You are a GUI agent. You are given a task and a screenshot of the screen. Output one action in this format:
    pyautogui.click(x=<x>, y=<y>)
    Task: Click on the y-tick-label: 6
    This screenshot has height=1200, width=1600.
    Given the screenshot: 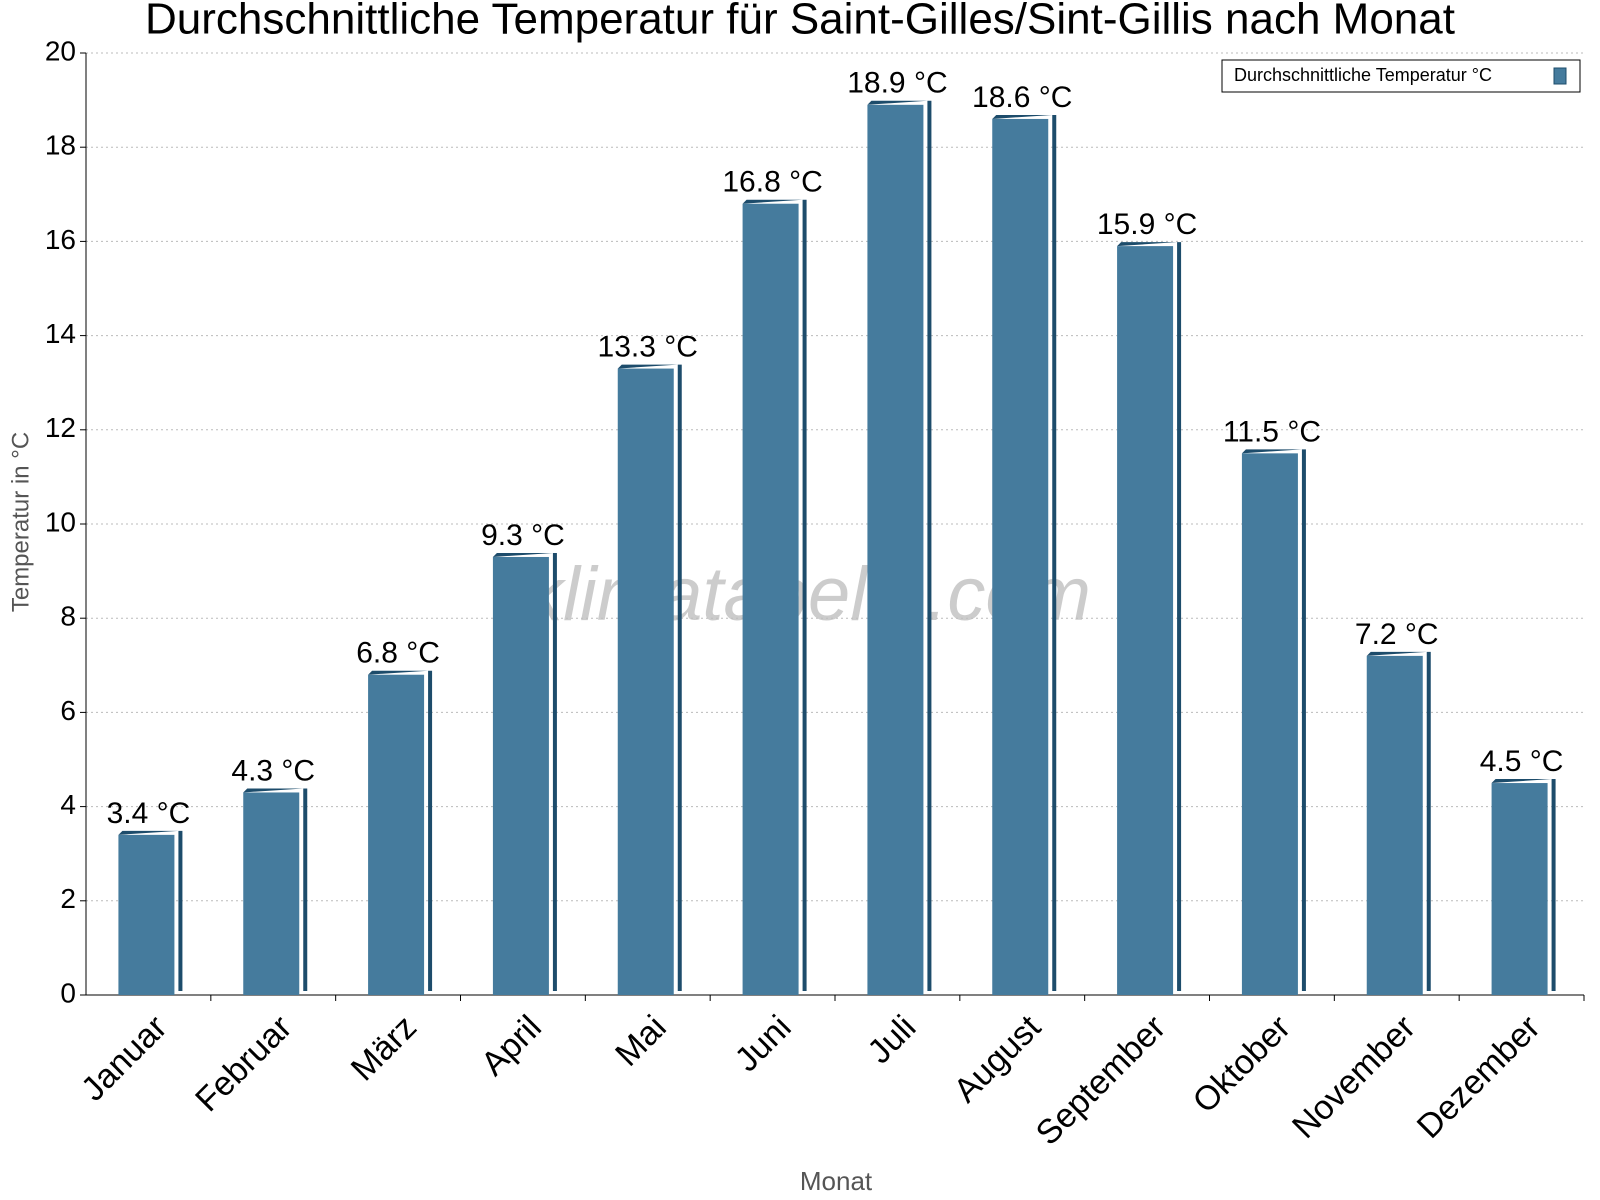 What is the action you would take?
    pyautogui.click(x=68, y=710)
    